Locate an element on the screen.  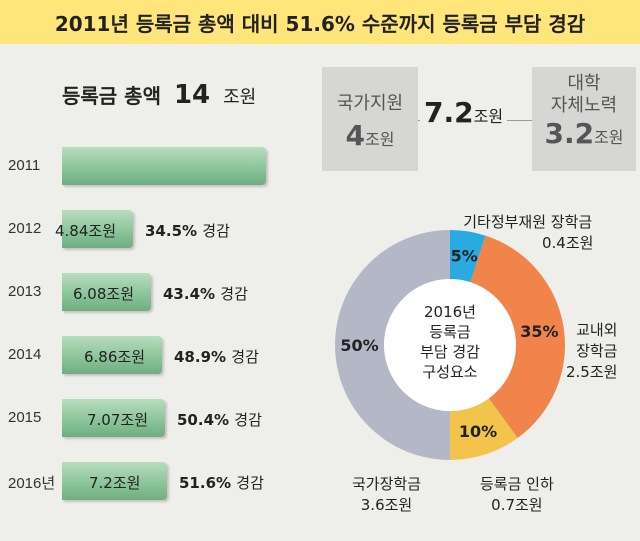
bar-percent-label: 43.4% 경감 is located at coordinates (205, 294).